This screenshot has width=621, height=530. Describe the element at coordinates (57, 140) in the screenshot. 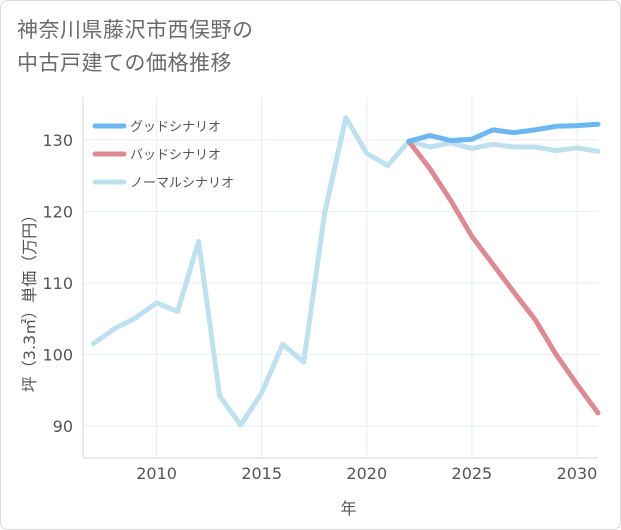

I see `y-tick-label: 130` at that location.